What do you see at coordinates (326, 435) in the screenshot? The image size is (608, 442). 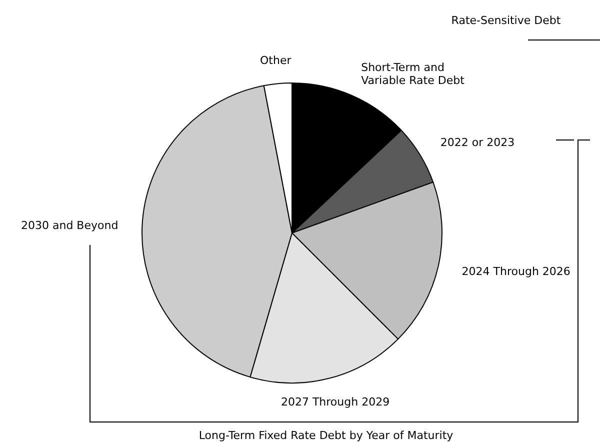 I see `text: Long-Term Fixed Rate Debt by Year of Maturity` at bounding box center [326, 435].